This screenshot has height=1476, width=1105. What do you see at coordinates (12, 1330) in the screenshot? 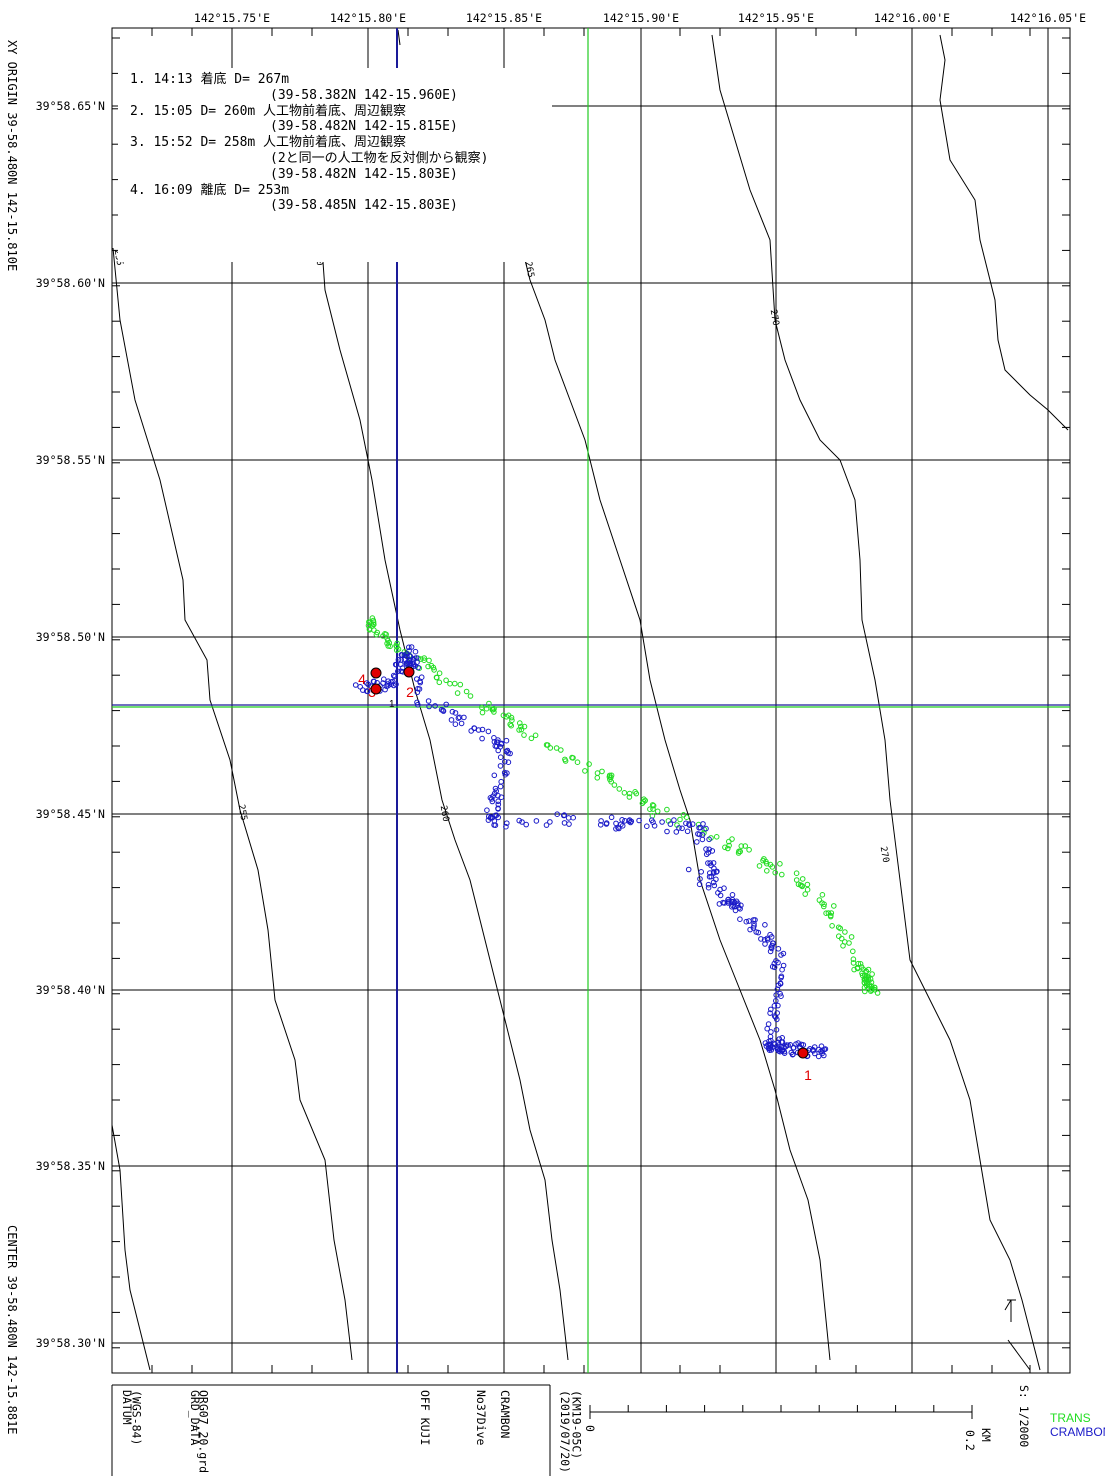
I see `center-label: CENTER 39-58.480N 142-15.881E` at bounding box center [12, 1330].